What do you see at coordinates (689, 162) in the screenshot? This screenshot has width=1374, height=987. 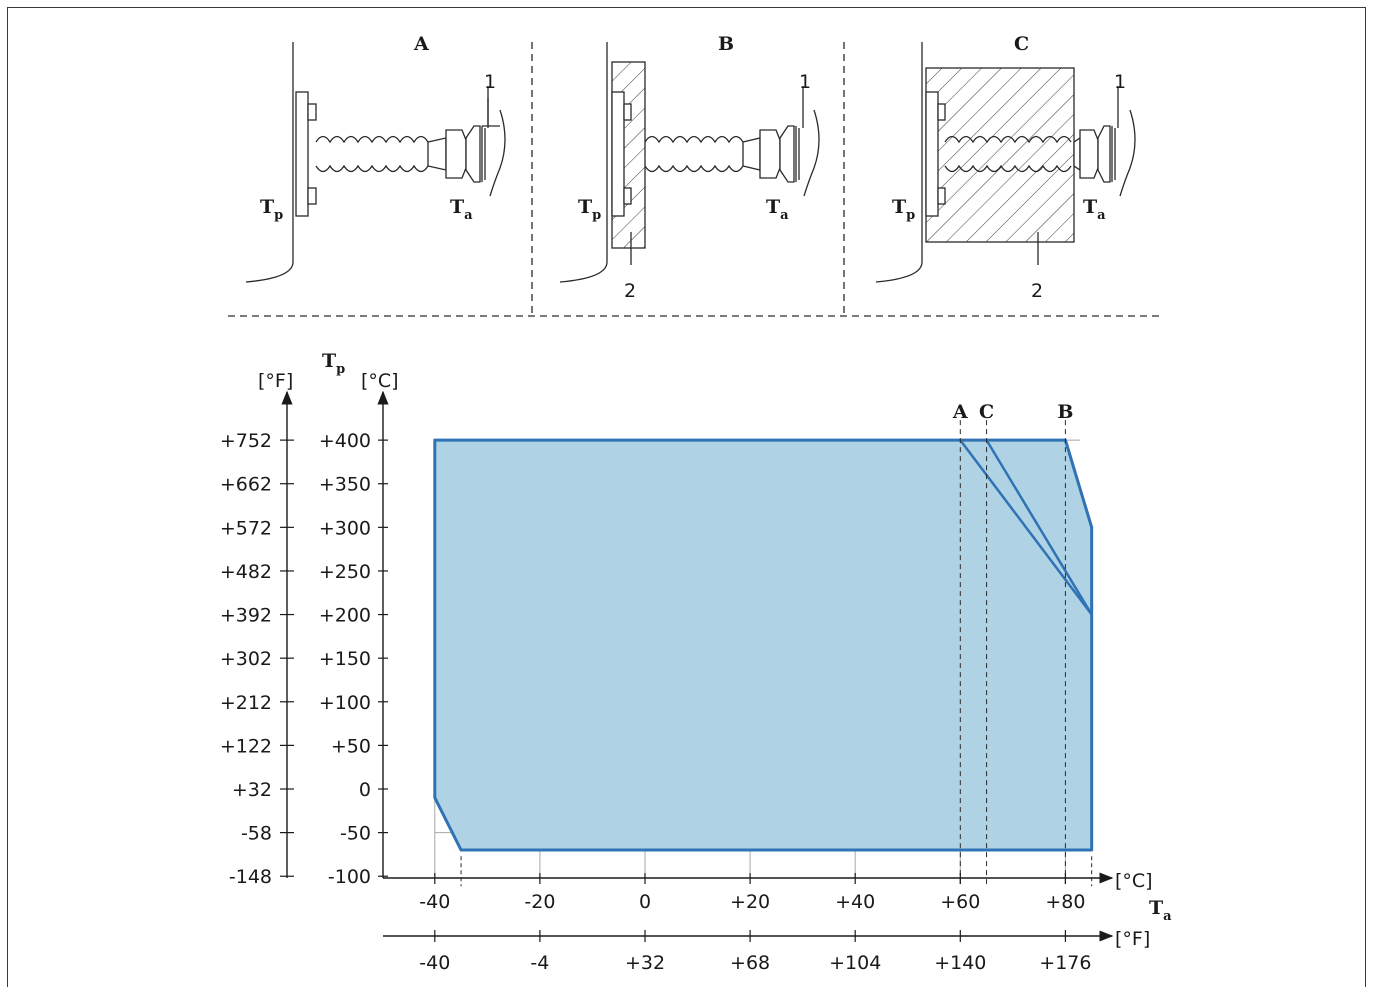 I see `variant-b-drawing` at bounding box center [689, 162].